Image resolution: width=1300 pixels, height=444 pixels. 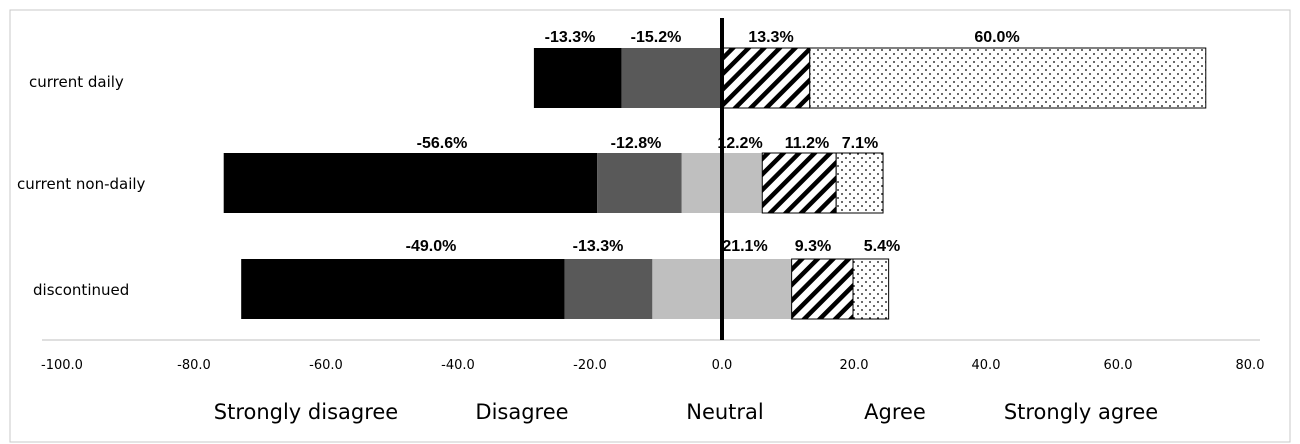 I want to click on category-label: current non-daily, so click(x=81, y=184).